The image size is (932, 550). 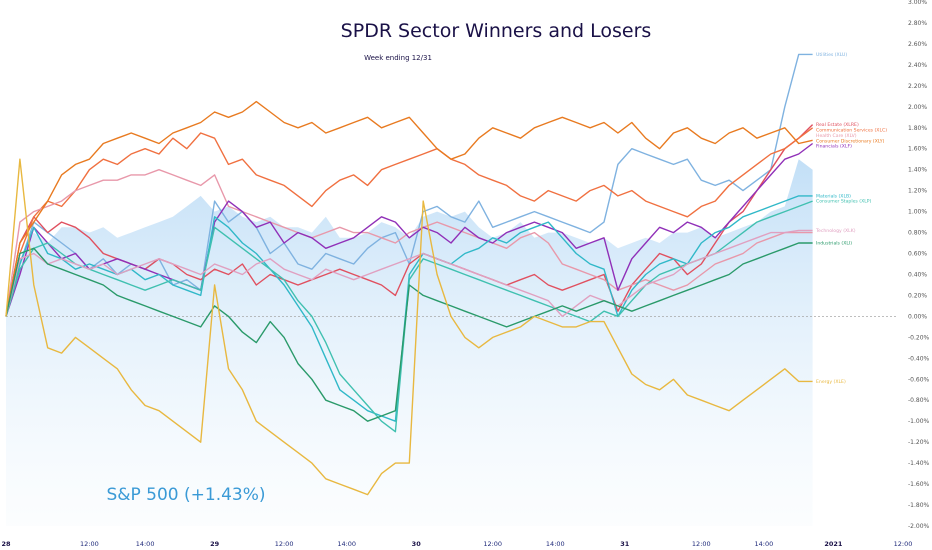 What do you see at coordinates (844, 202) in the screenshot?
I see `series-label: Consumer Staples (XLP)` at bounding box center [844, 202].